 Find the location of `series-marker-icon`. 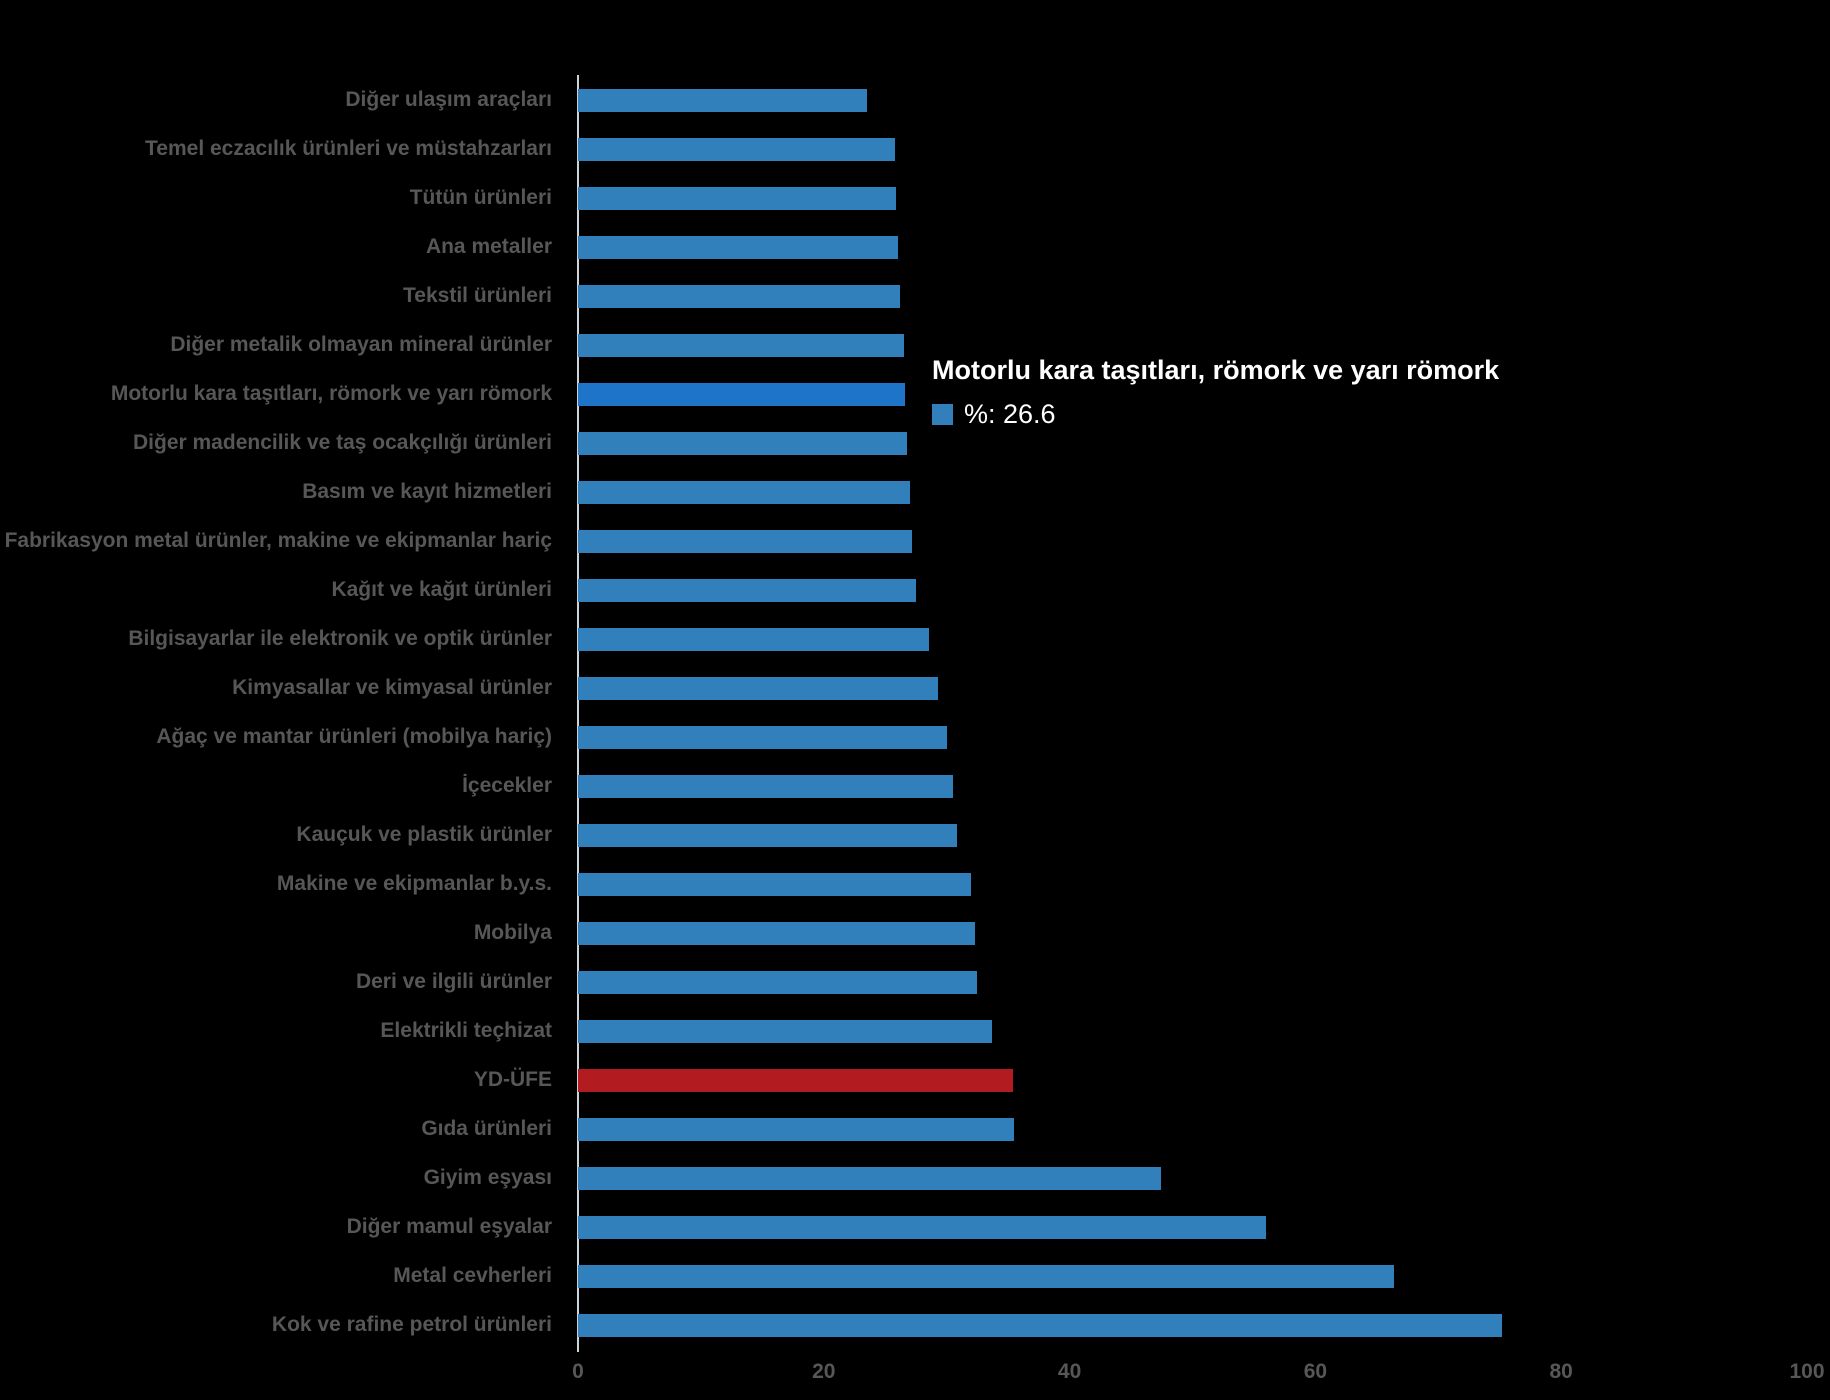

series-marker-icon is located at coordinates (942, 414).